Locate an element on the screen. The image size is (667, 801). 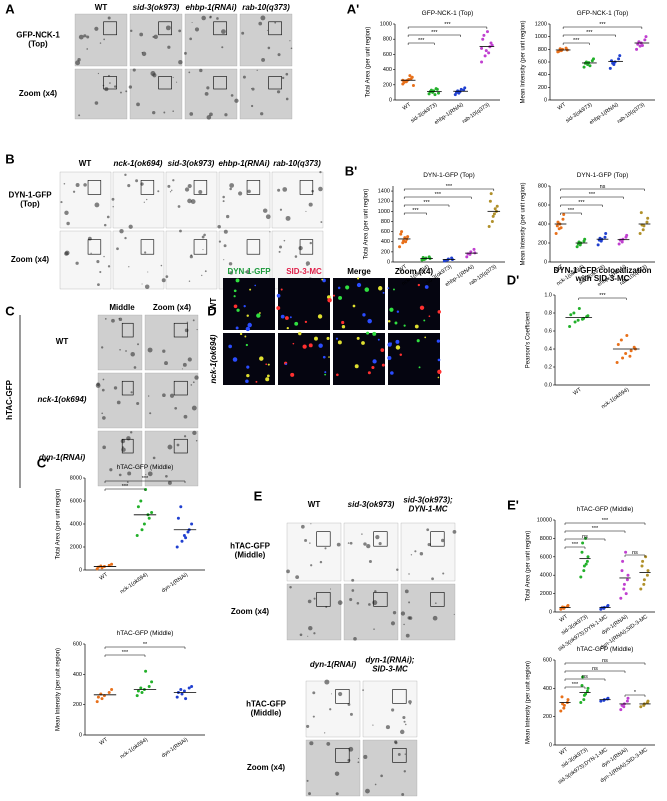
label: D is located at coordinates (211, 310).